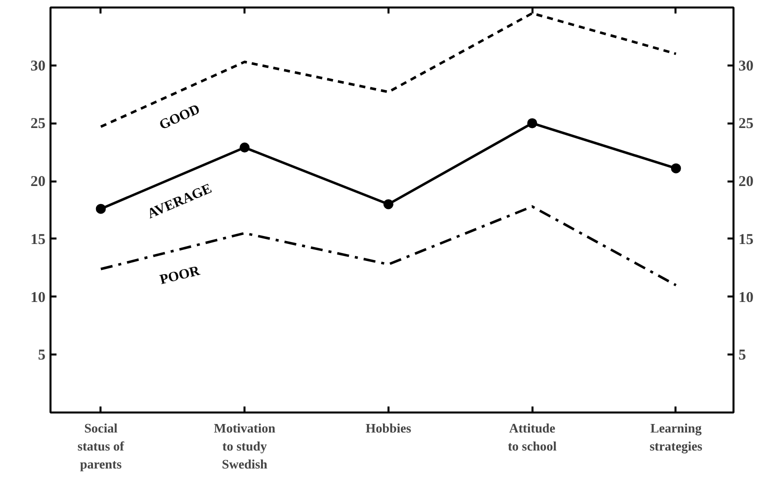  Describe the element at coordinates (245, 446) in the screenshot. I see `x-tick-label: Motivation to study Swedish` at that location.